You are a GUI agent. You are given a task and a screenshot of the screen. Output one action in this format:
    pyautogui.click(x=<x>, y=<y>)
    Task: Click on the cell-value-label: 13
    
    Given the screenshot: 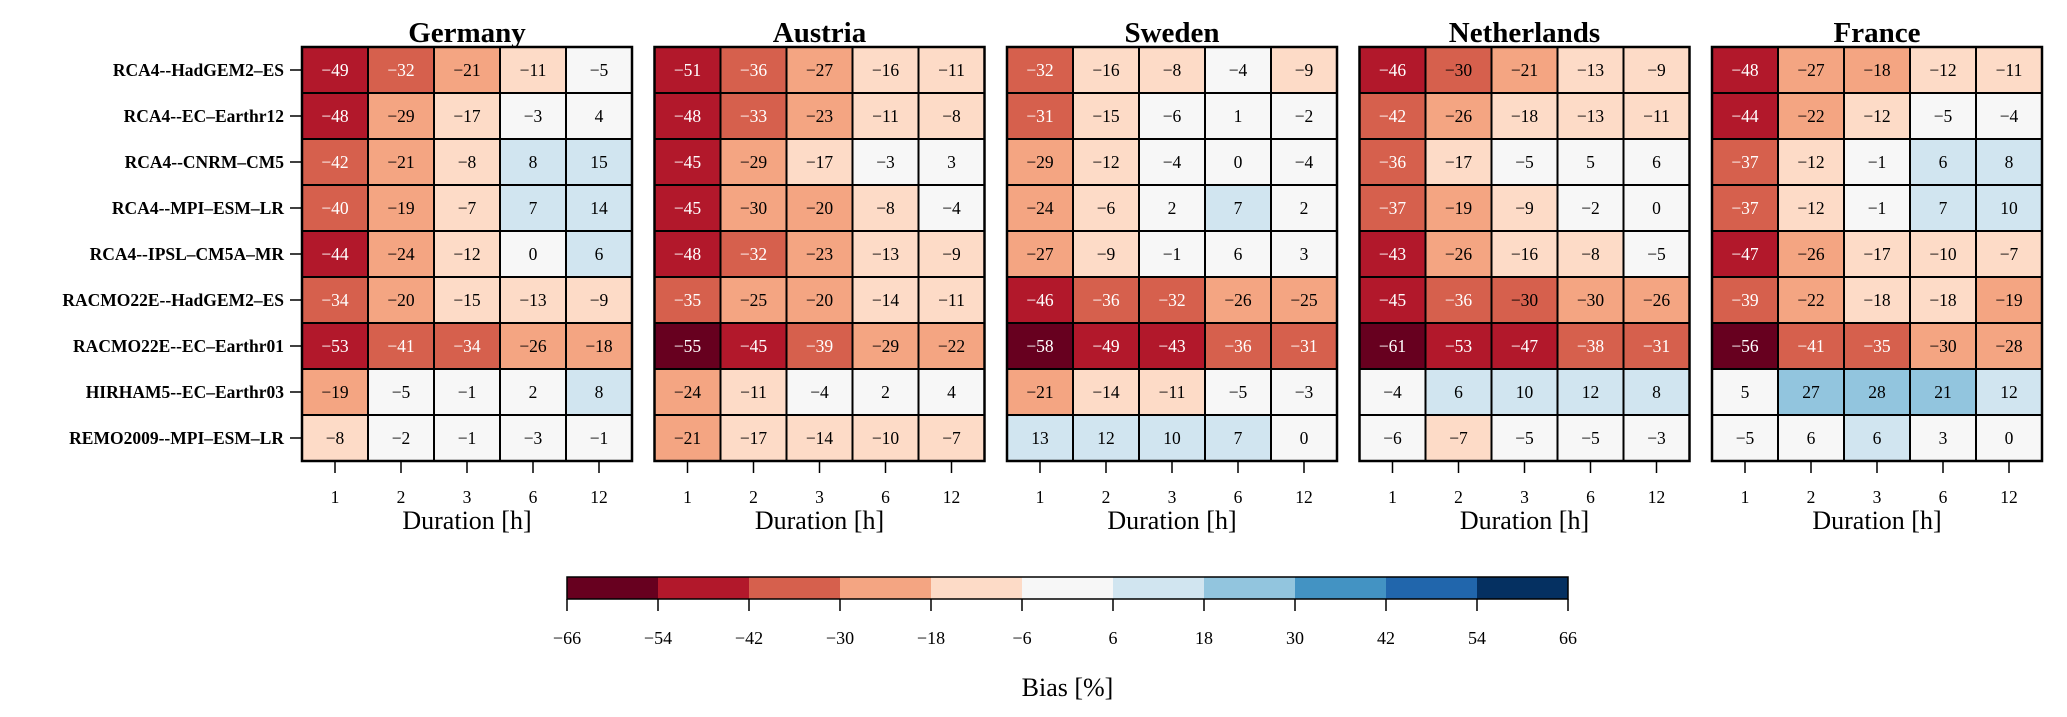 What is the action you would take?
    pyautogui.click(x=1040, y=438)
    